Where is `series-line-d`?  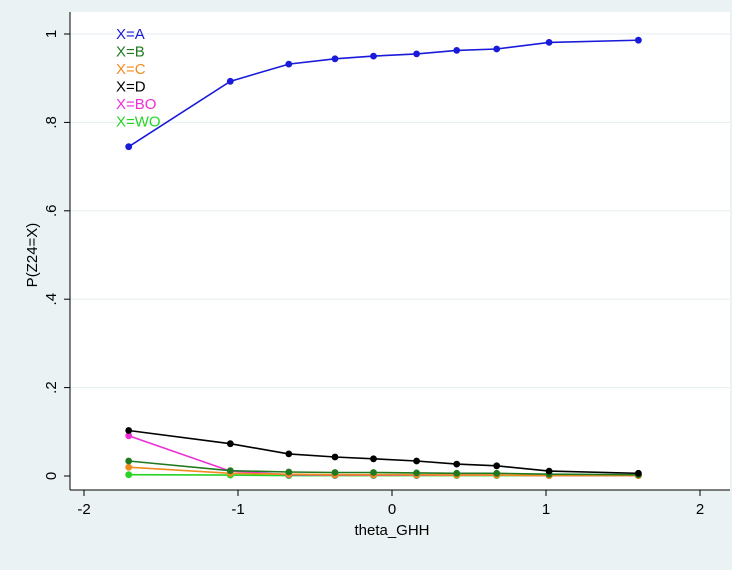
series-line-d is located at coordinates (383, 452).